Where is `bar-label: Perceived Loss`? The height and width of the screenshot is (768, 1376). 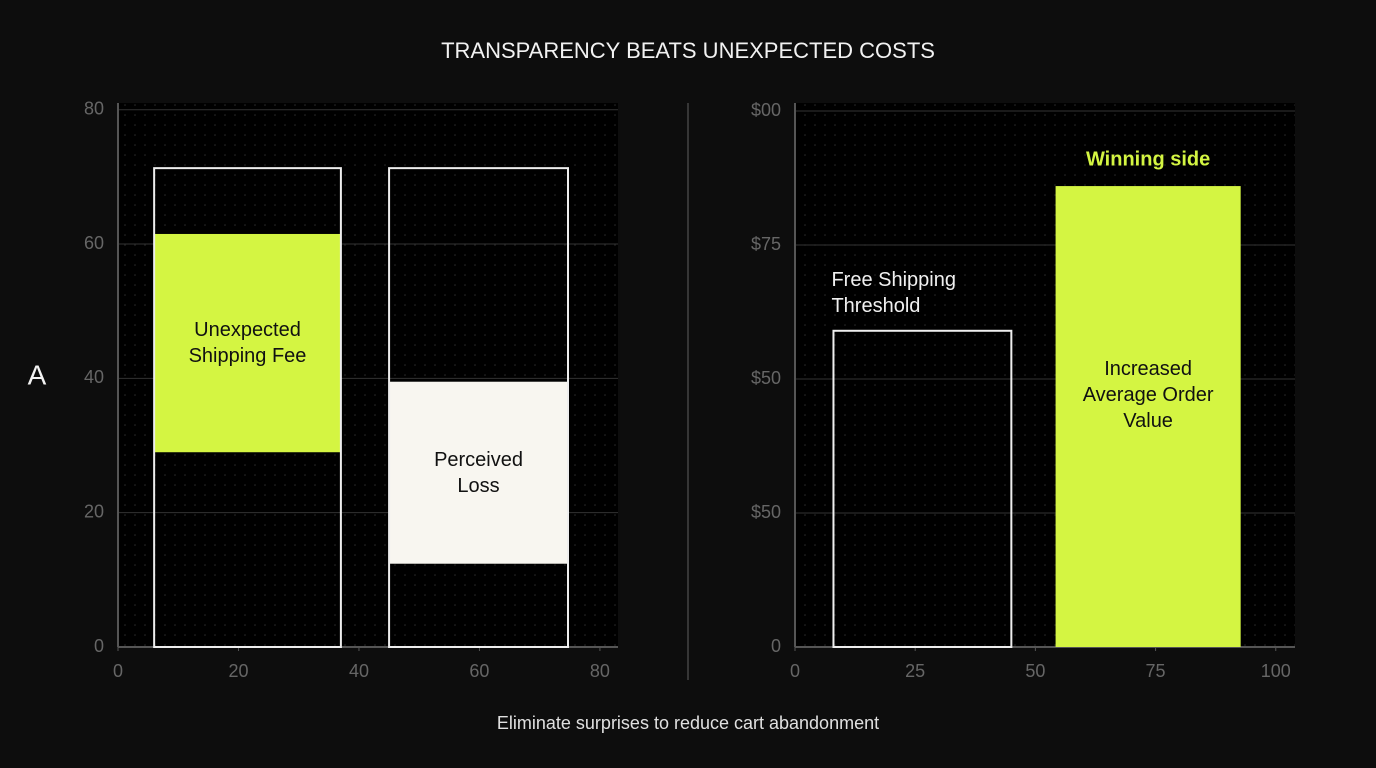 bar-label: Perceived Loss is located at coordinates (478, 472).